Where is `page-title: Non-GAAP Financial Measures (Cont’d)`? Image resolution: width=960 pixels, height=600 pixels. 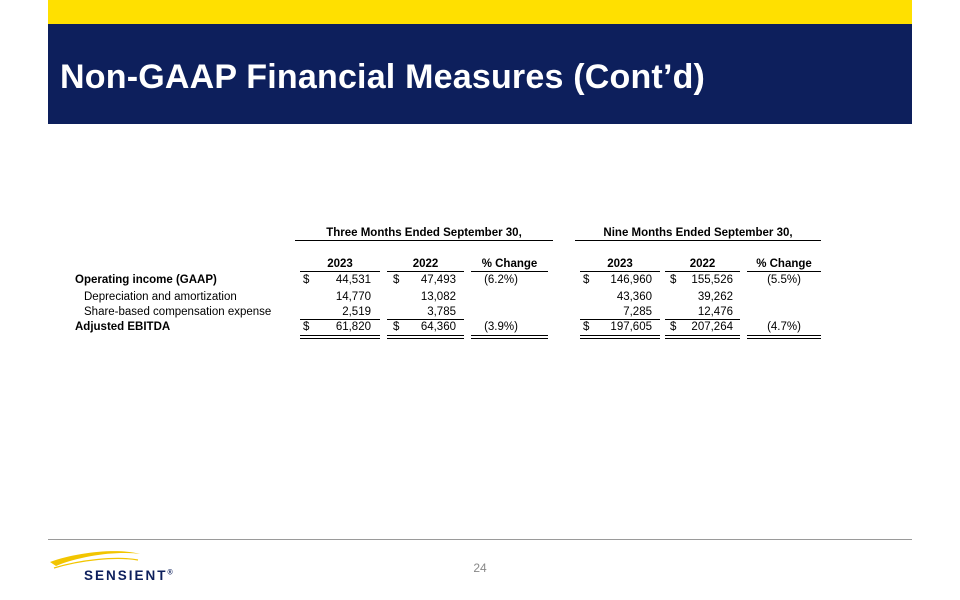 page-title: Non-GAAP Financial Measures (Cont’d) is located at coordinates (383, 77).